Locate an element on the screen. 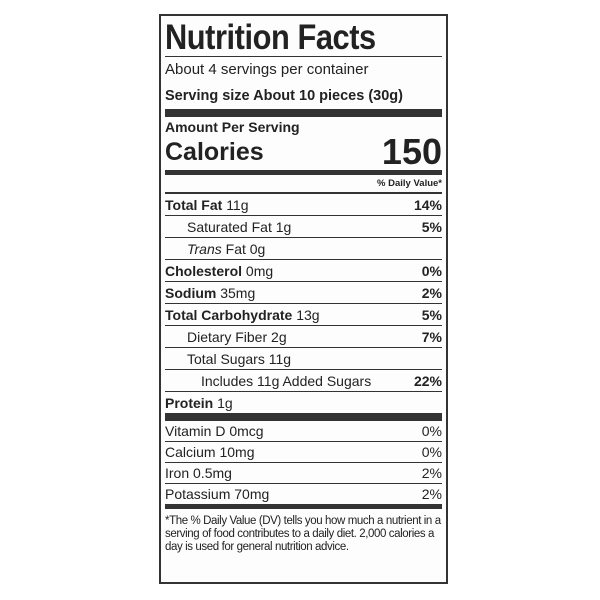 This screenshot has width=600, height=600. label-title: Nutrition Facts is located at coordinates (270, 37).